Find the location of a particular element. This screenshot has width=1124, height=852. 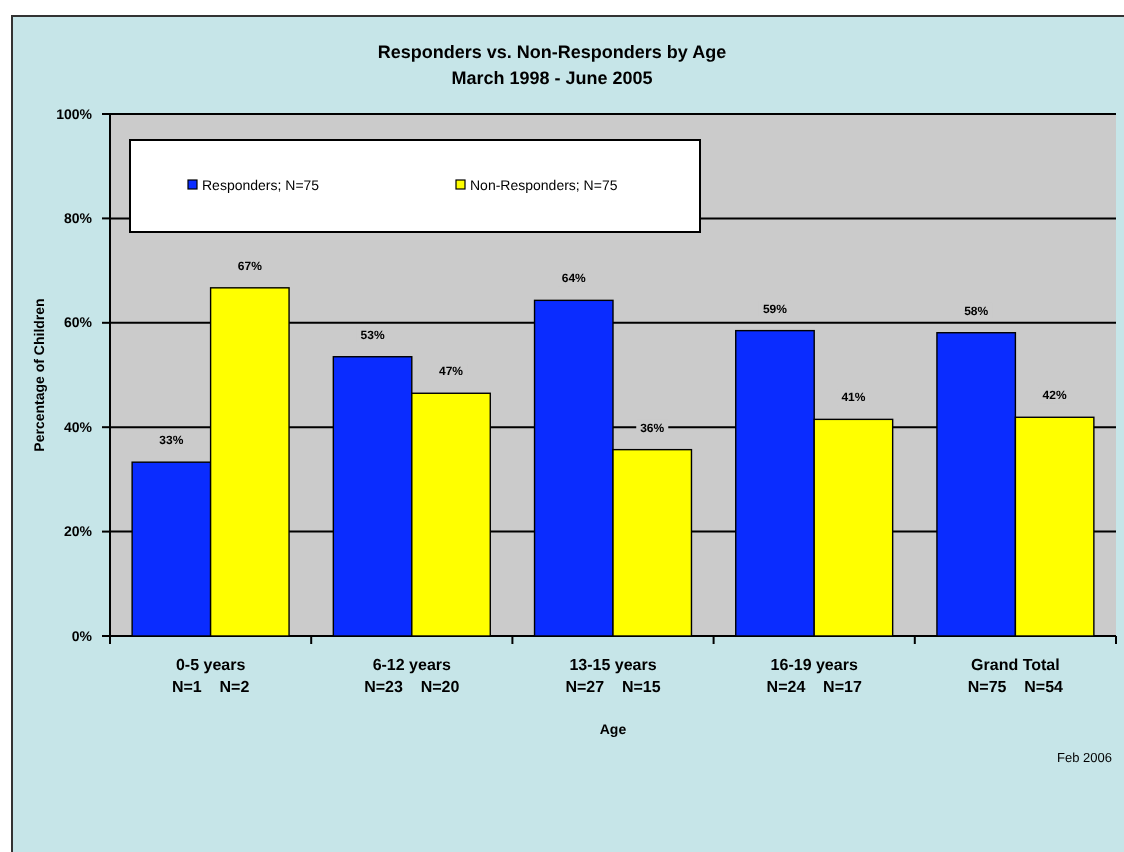

x-tick-label: 13-15 years N=27 N=15 is located at coordinates (613, 676).